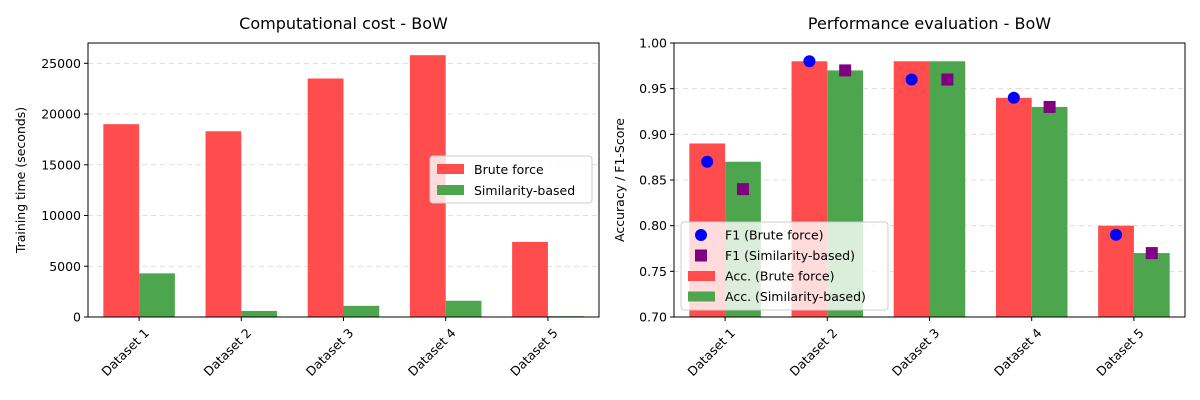 Image resolution: width=1200 pixels, height=400 pixels. What do you see at coordinates (77, 317) in the screenshot?
I see `y-tick-label: 0` at bounding box center [77, 317].